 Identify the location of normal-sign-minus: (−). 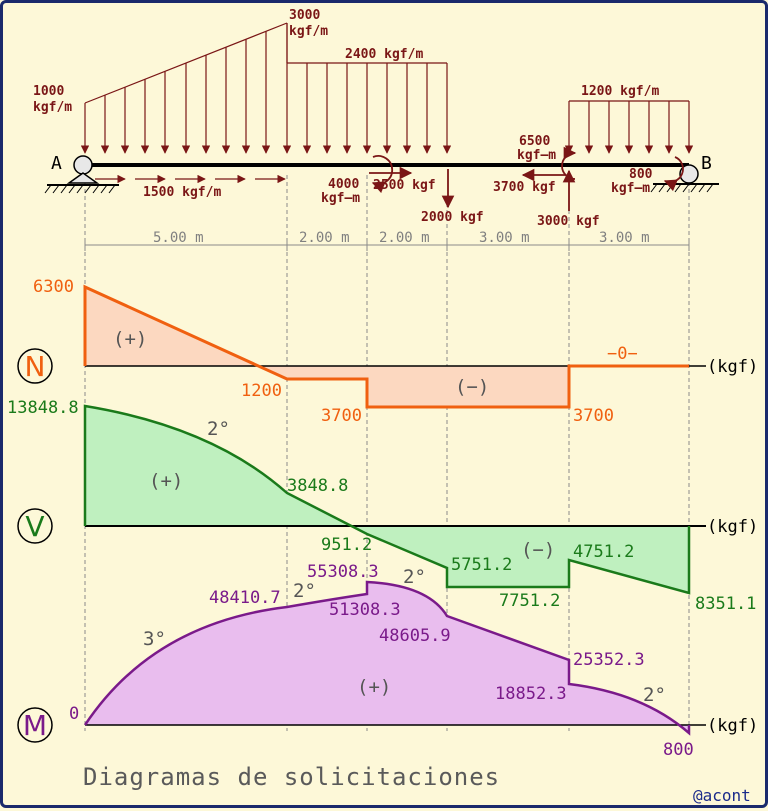
(472, 387).